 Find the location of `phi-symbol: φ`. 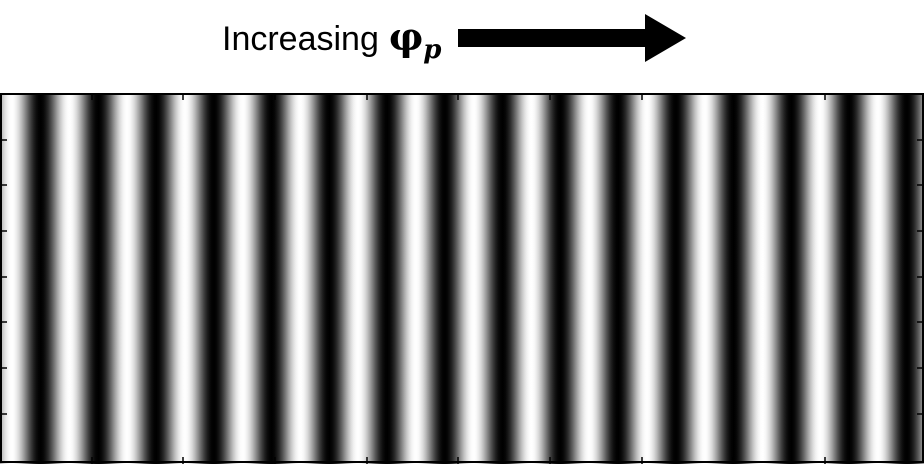

phi-symbol: φ is located at coordinates (406, 36).